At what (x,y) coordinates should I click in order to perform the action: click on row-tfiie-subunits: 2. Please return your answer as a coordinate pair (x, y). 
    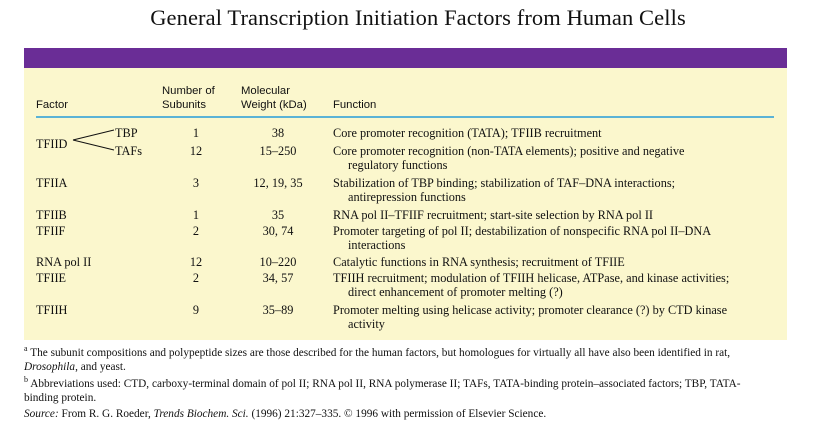
    Looking at the image, I should click on (196, 278).